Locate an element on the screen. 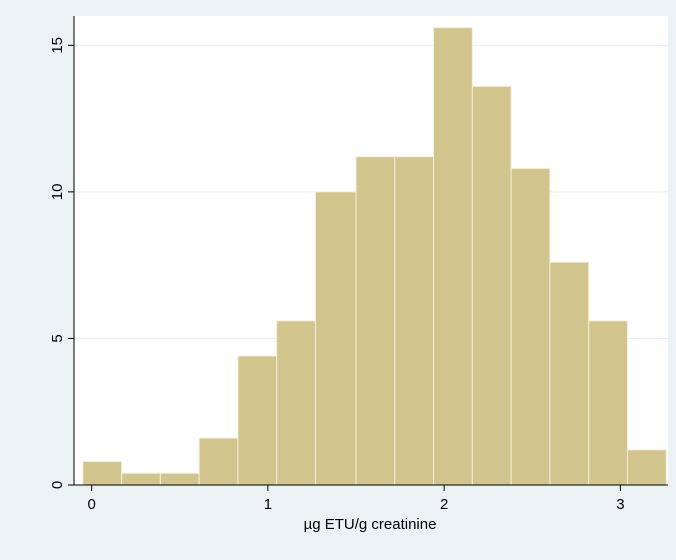  x-tick-label: 2 is located at coordinates (444, 504).